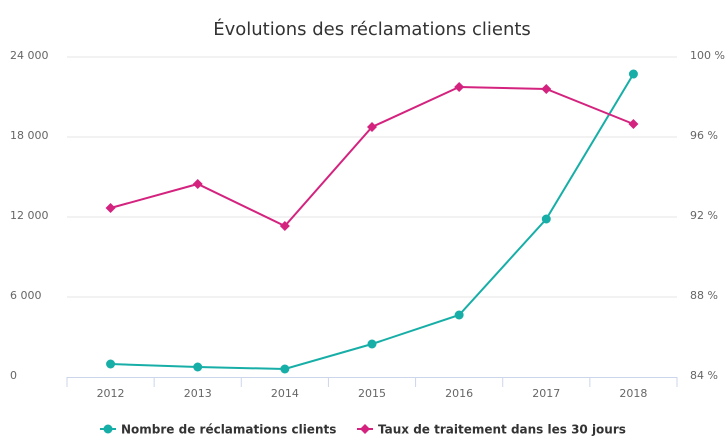 The height and width of the screenshot is (437, 725). What do you see at coordinates (502, 430) in the screenshot?
I see `legend-label: Taux de traitement dans les 30 jours` at bounding box center [502, 430].